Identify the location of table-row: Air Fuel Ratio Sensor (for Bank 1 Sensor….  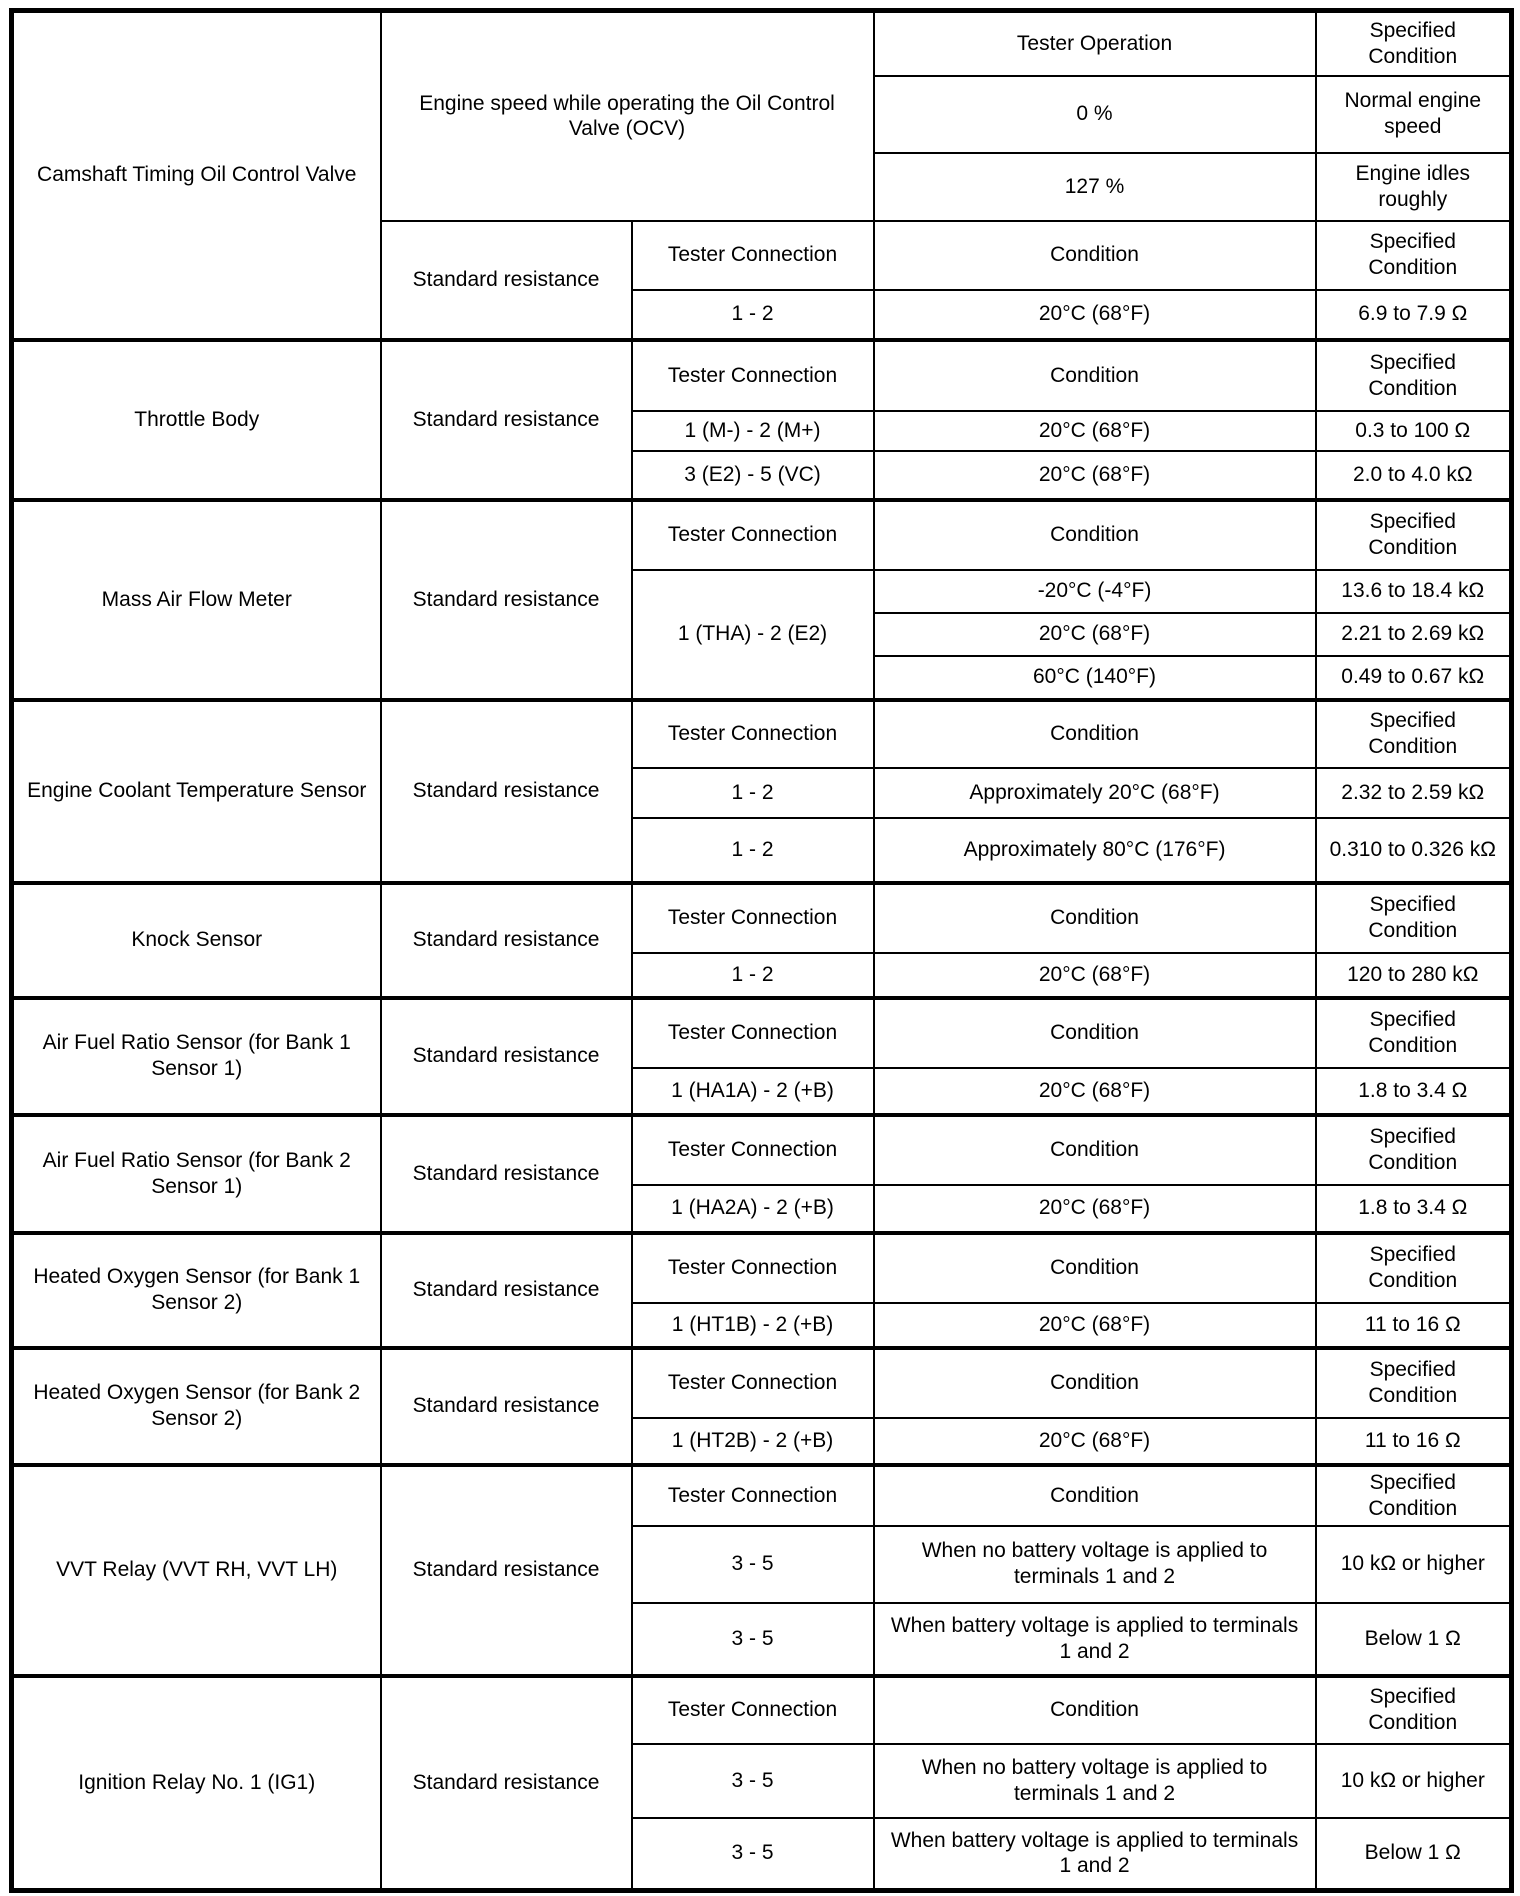
(761, 1055).